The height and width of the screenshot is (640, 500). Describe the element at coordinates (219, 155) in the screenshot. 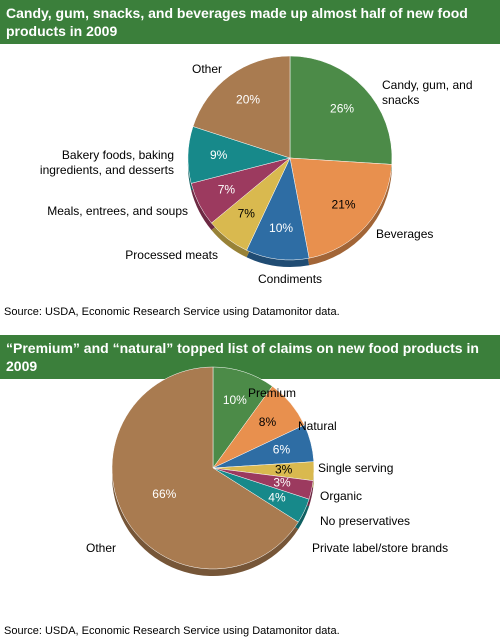

I see `value-label: 9%` at that location.